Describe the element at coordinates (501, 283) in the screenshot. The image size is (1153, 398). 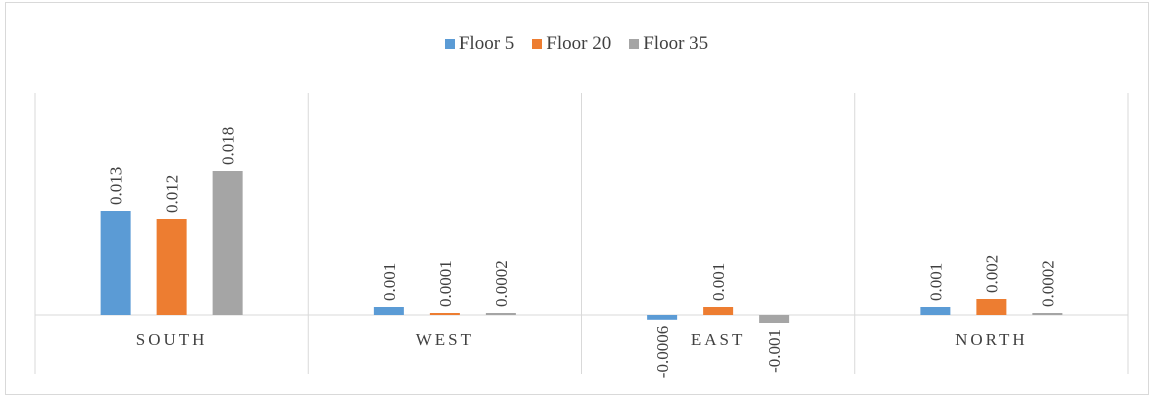
I see `data-label-west-floor-35: 0.0002` at that location.